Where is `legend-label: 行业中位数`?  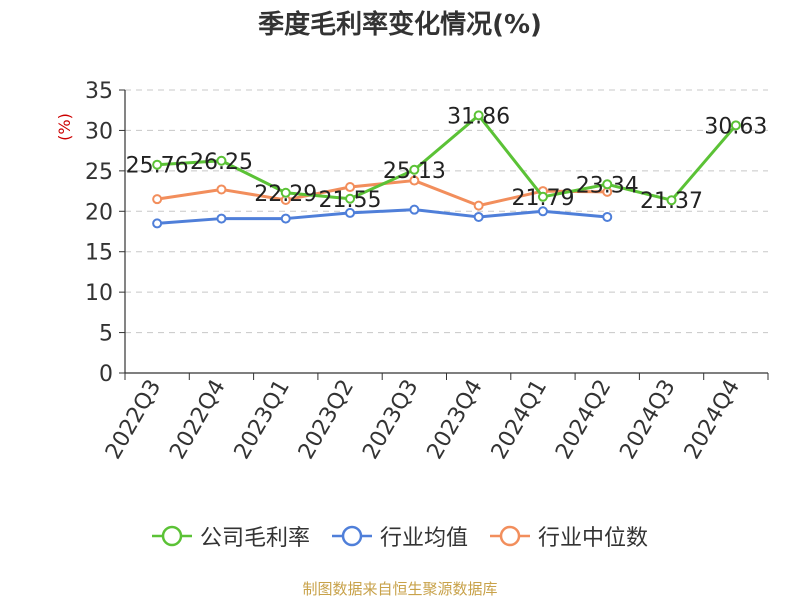 legend-label: 行业中位数 is located at coordinates (593, 538).